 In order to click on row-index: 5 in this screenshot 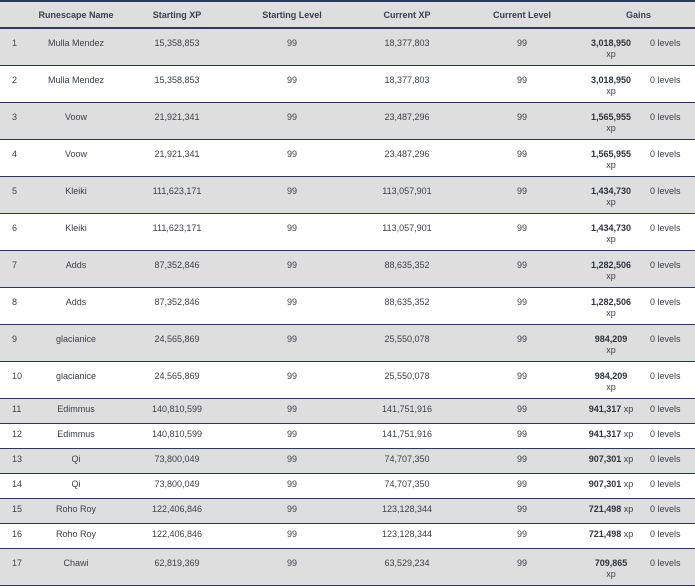, I will do `click(15, 195)`.